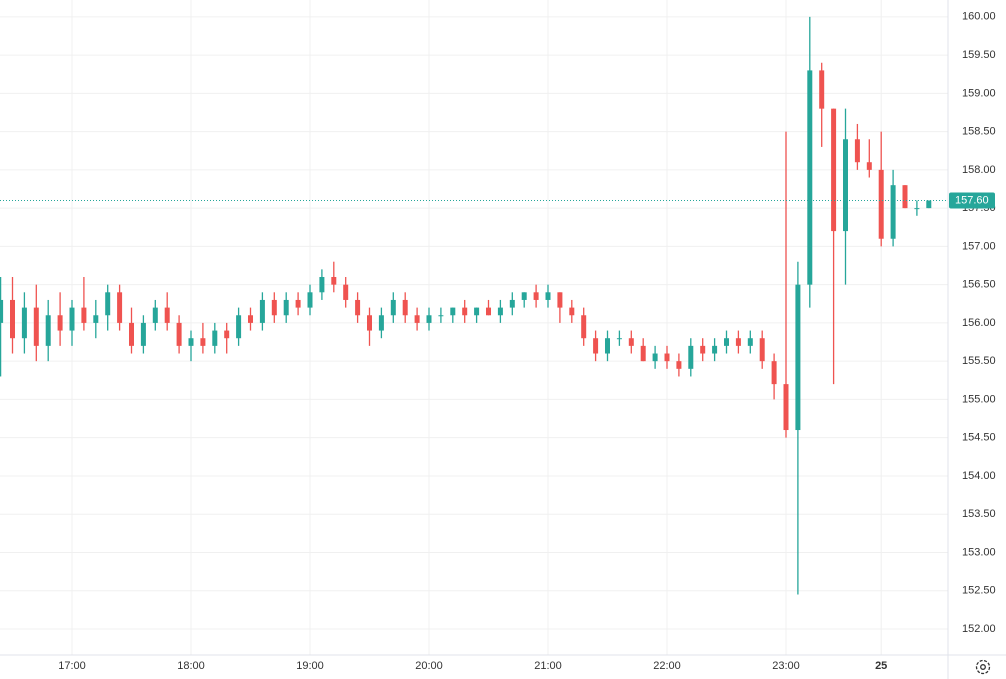 Image resolution: width=1006 pixels, height=679 pixels. I want to click on y-tick-label: 159.50, so click(979, 55).